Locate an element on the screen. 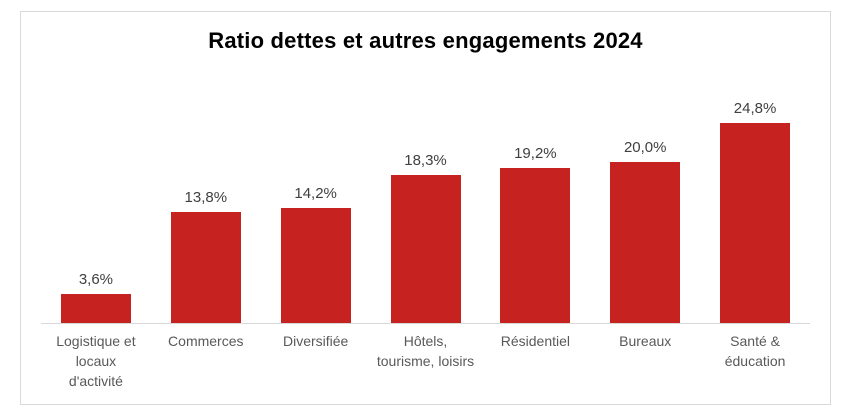  category-label: Diversifiée is located at coordinates (316, 361).